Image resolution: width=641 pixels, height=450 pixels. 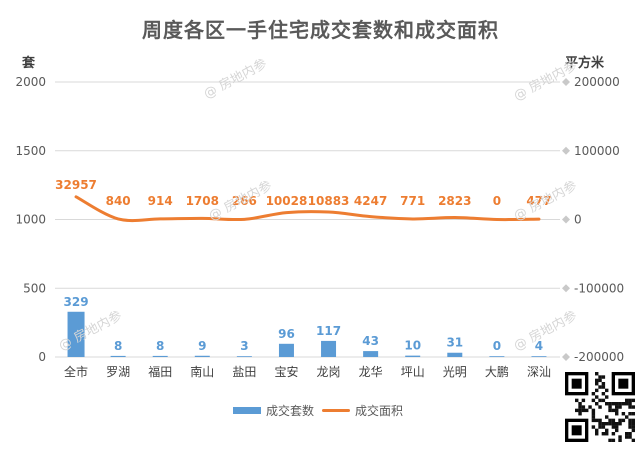 What do you see at coordinates (379, 411) in the screenshot?
I see `legend-label: 成交面积` at bounding box center [379, 411].